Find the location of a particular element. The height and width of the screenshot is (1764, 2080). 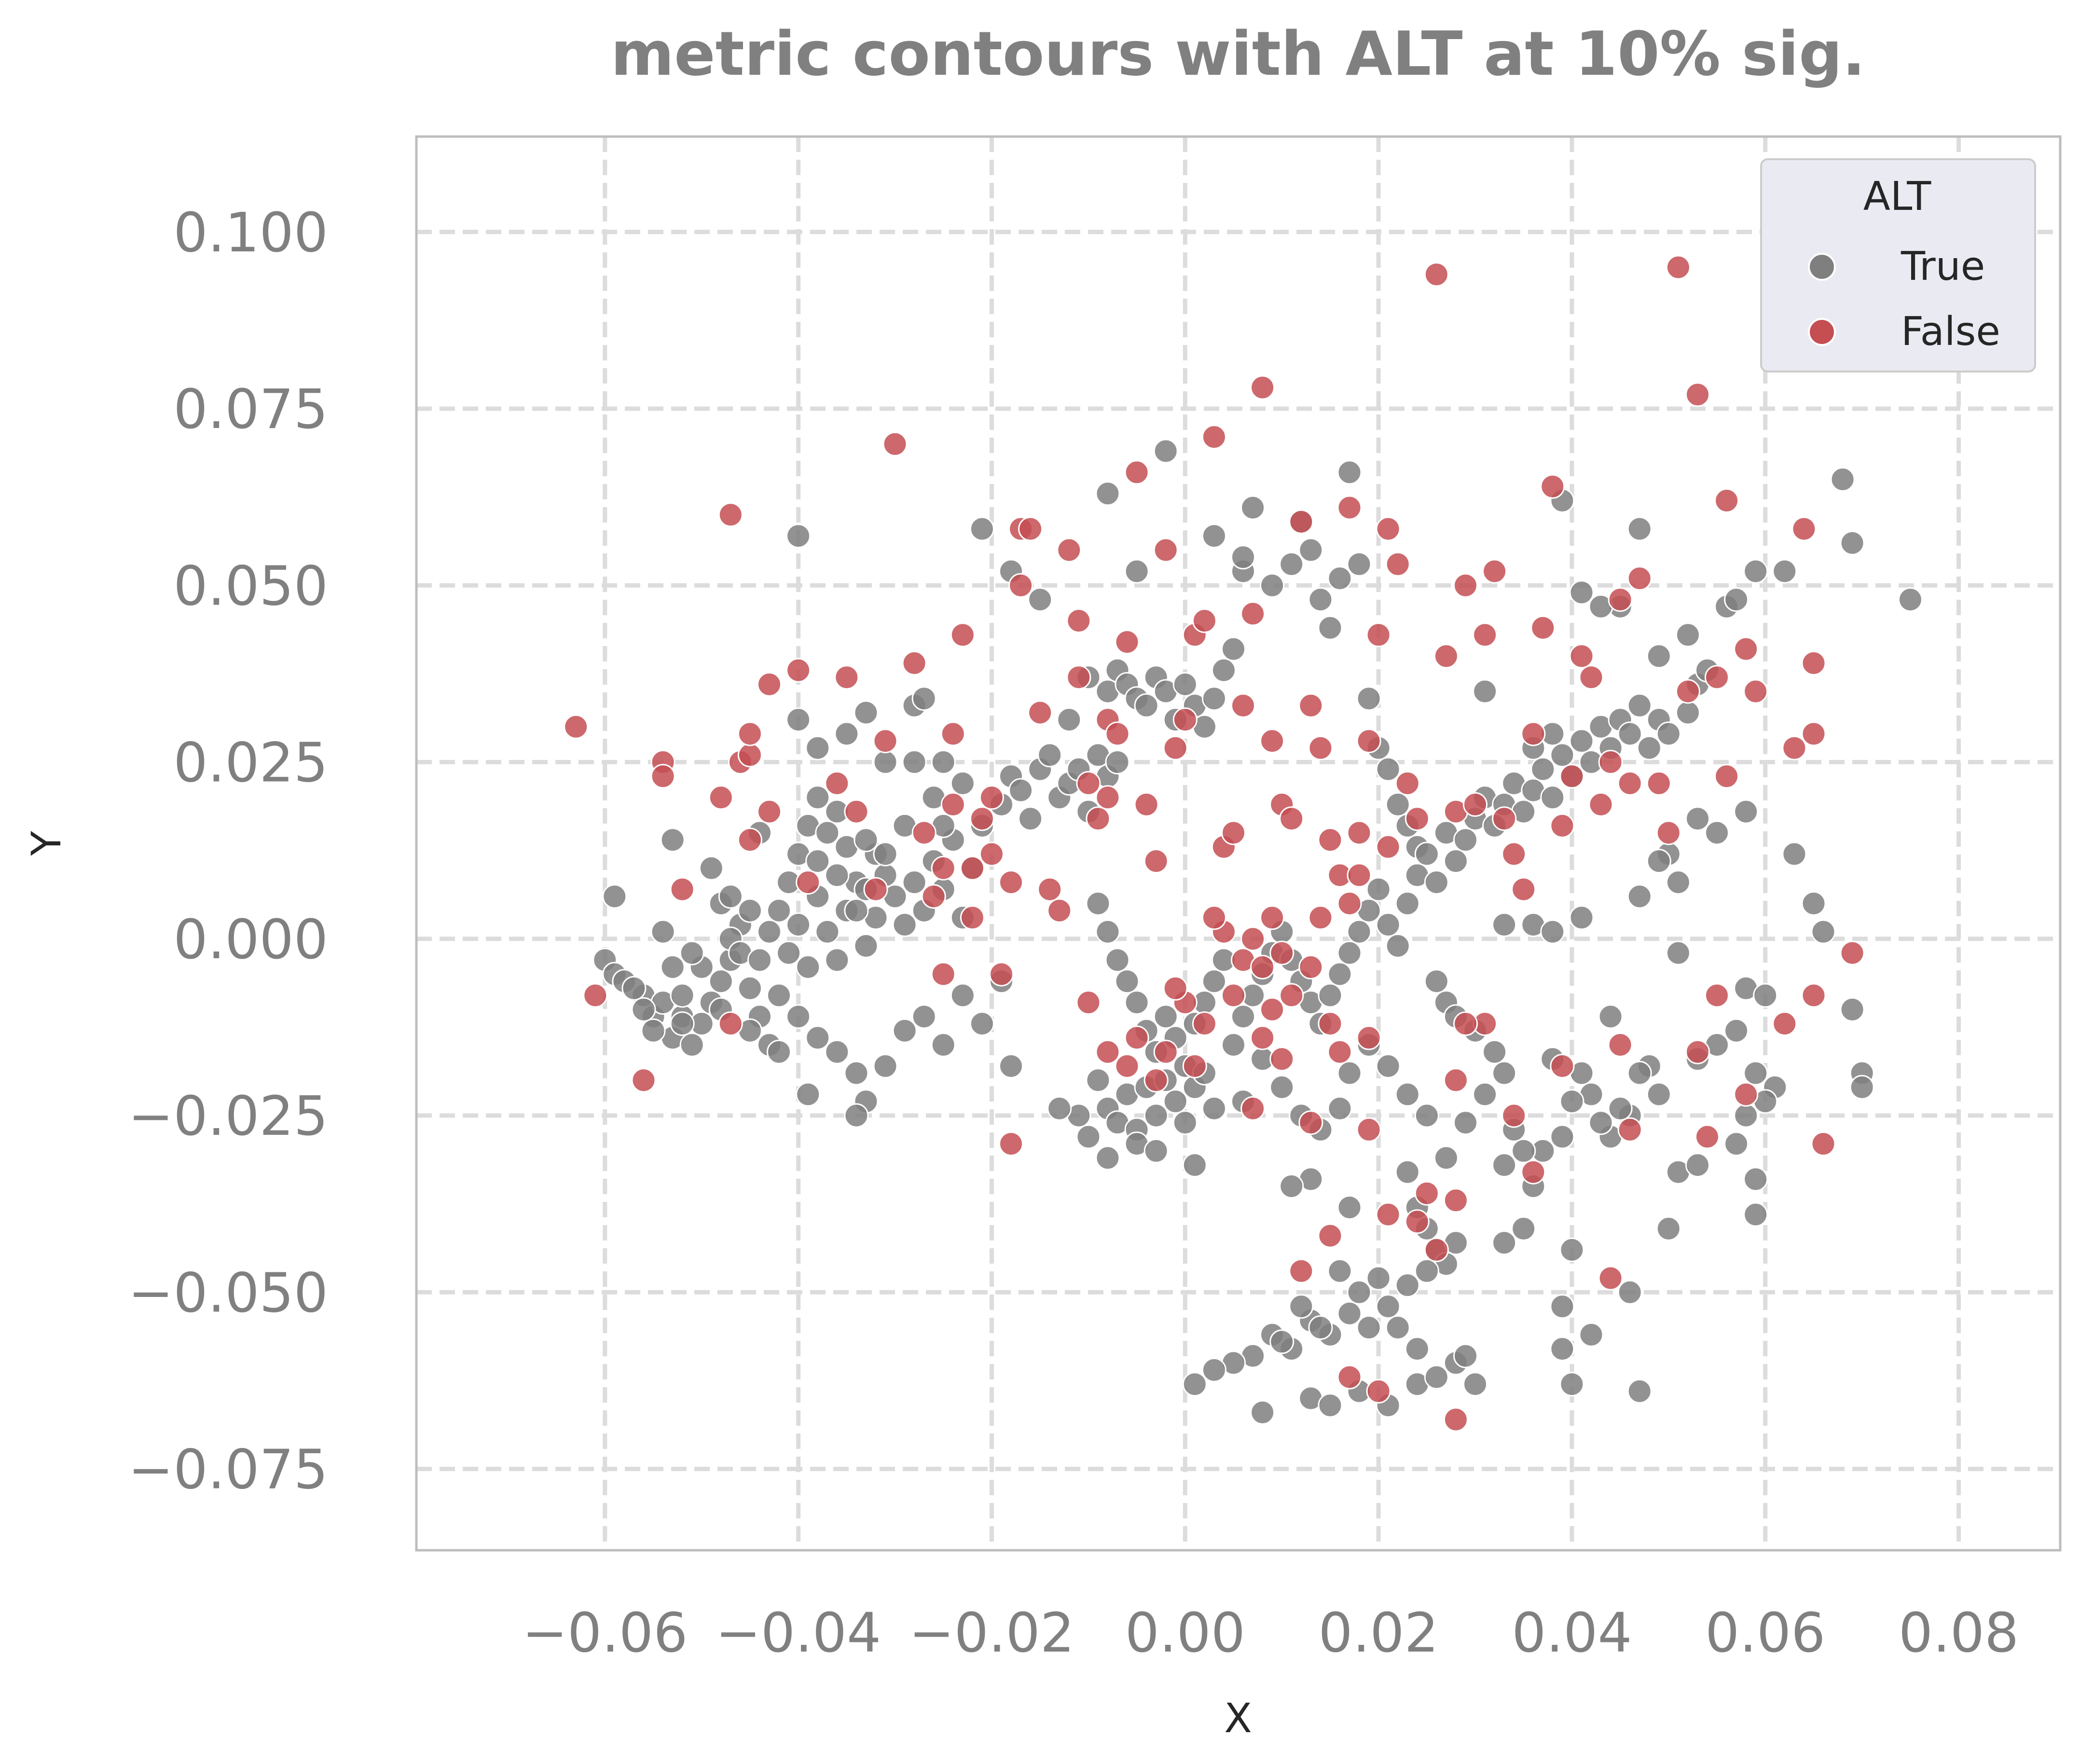

x-tick-label: 0.08 is located at coordinates (1959, 1633).